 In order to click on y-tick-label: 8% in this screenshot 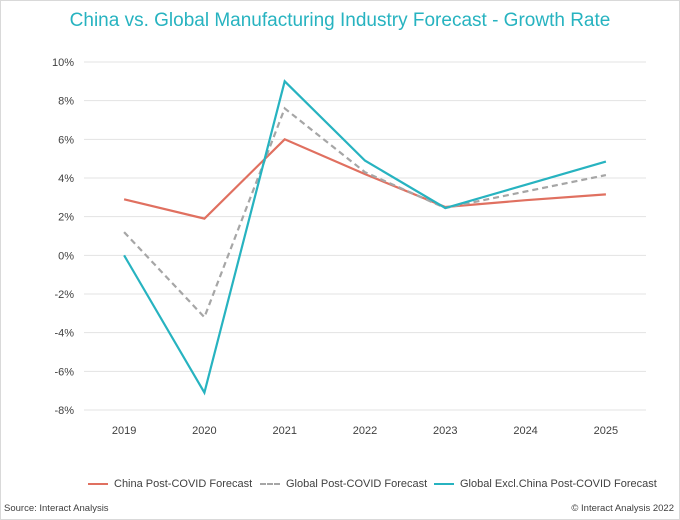, I will do `click(66, 102)`.